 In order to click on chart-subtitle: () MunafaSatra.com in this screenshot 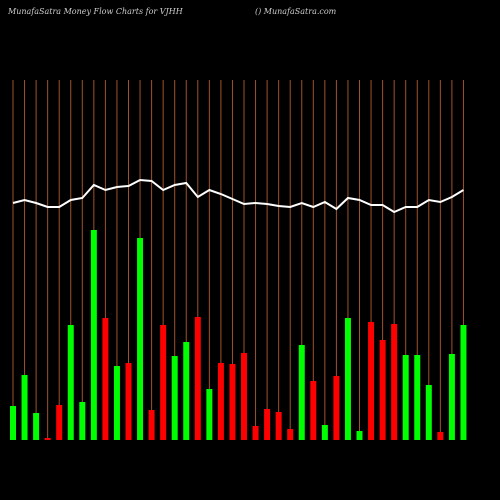, I will do `click(296, 11)`.